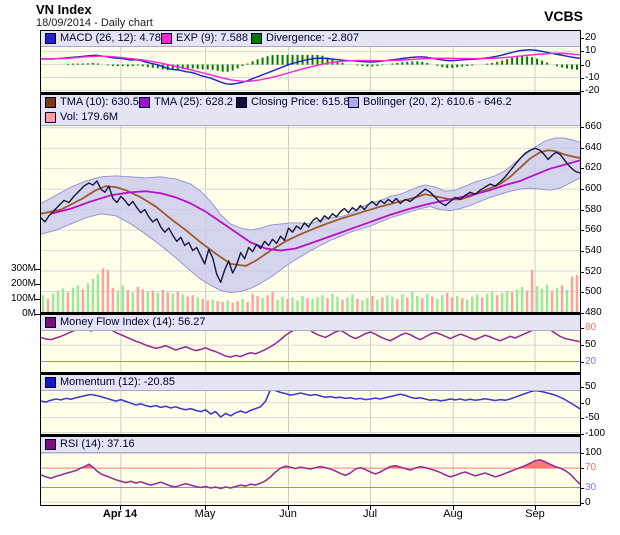 This screenshot has height=535, width=620. I want to click on legend-label: Bollinger (20, 2): 610.6 - 646.2, so click(437, 102).